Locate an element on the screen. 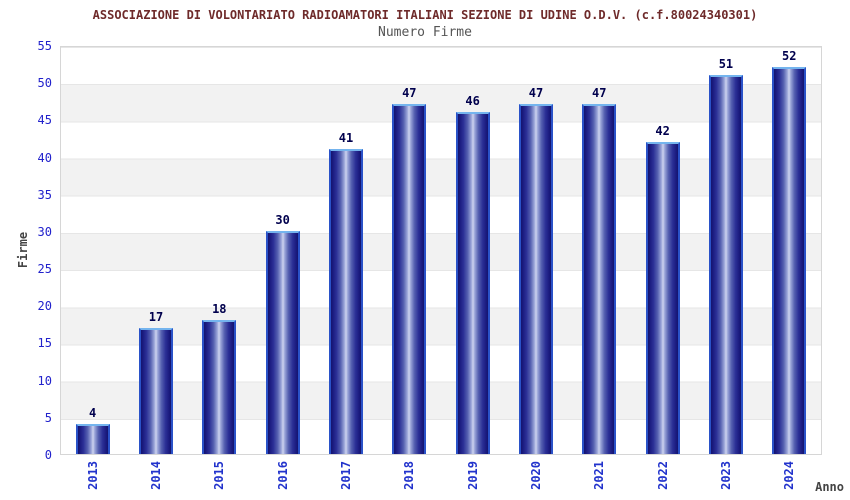  bar-value-label: 51 is located at coordinates (726, 64).